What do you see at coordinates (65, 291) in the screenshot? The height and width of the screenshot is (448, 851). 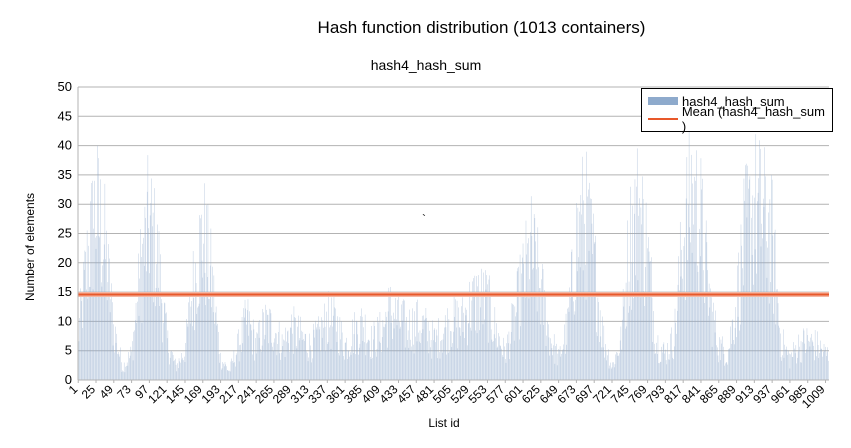 I see `y-tick-label: 15` at bounding box center [65, 291].